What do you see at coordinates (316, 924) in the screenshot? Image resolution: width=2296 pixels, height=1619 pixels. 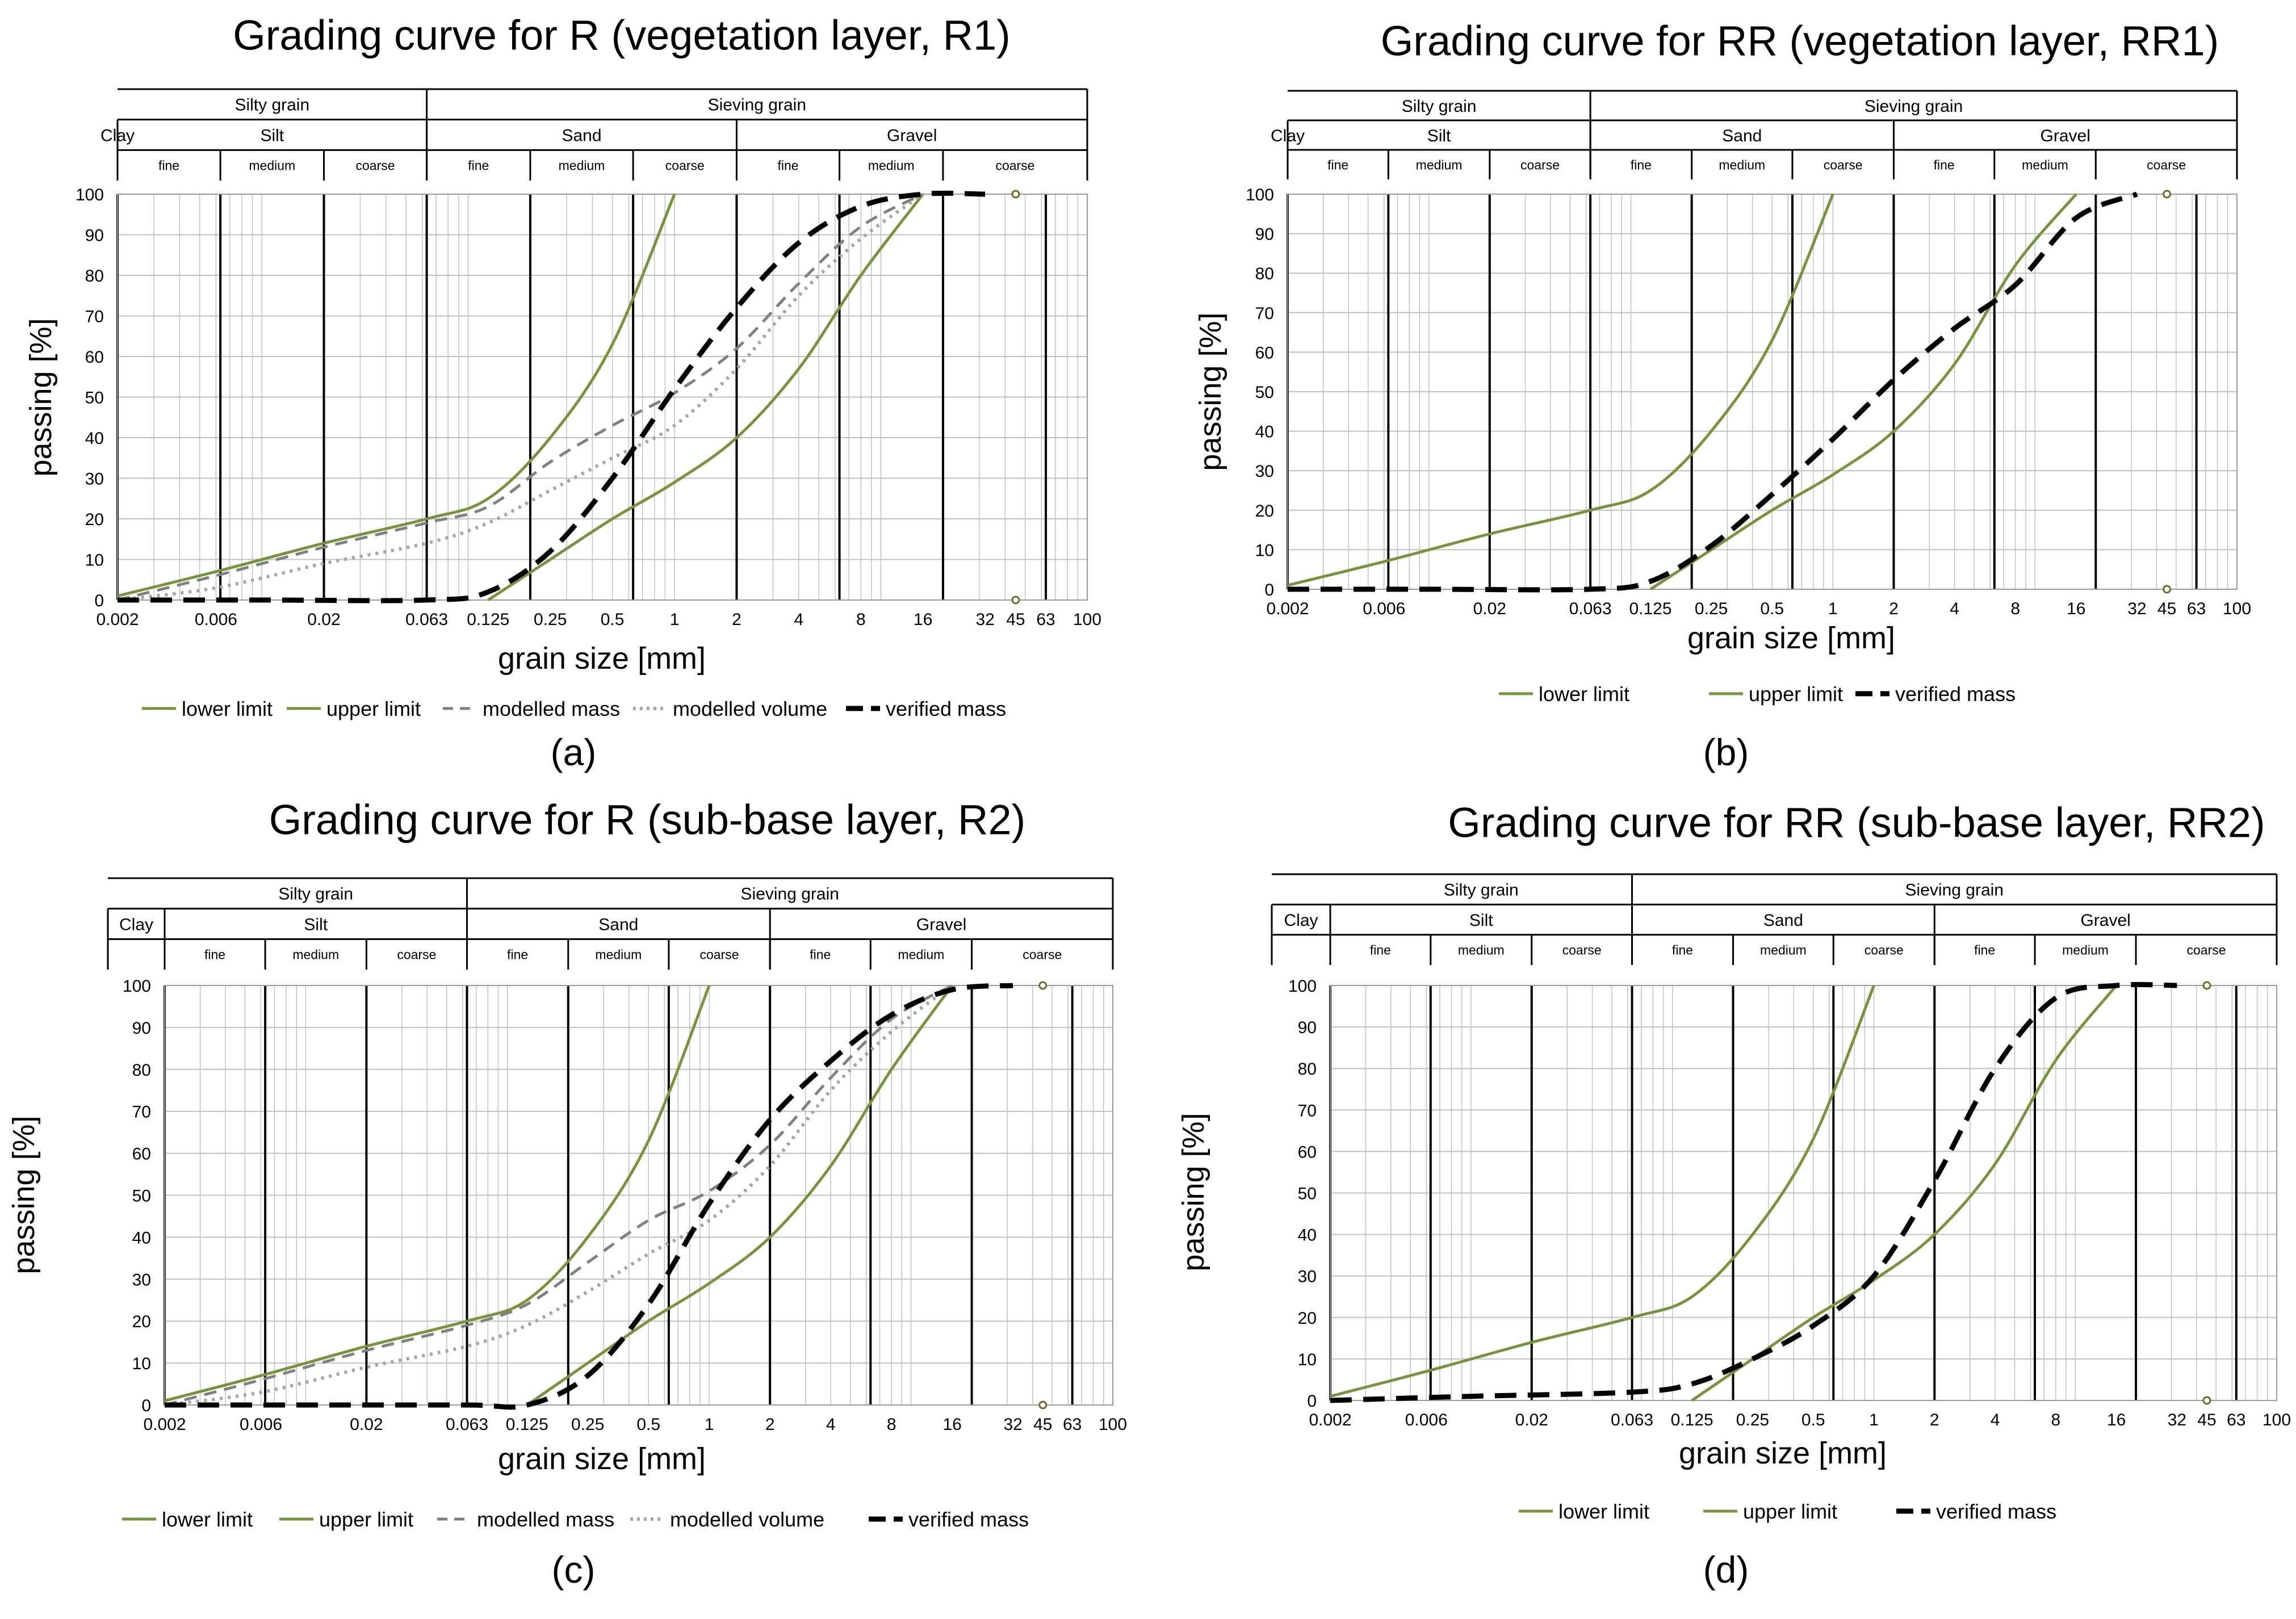 I see `classification-label: Silt` at bounding box center [316, 924].